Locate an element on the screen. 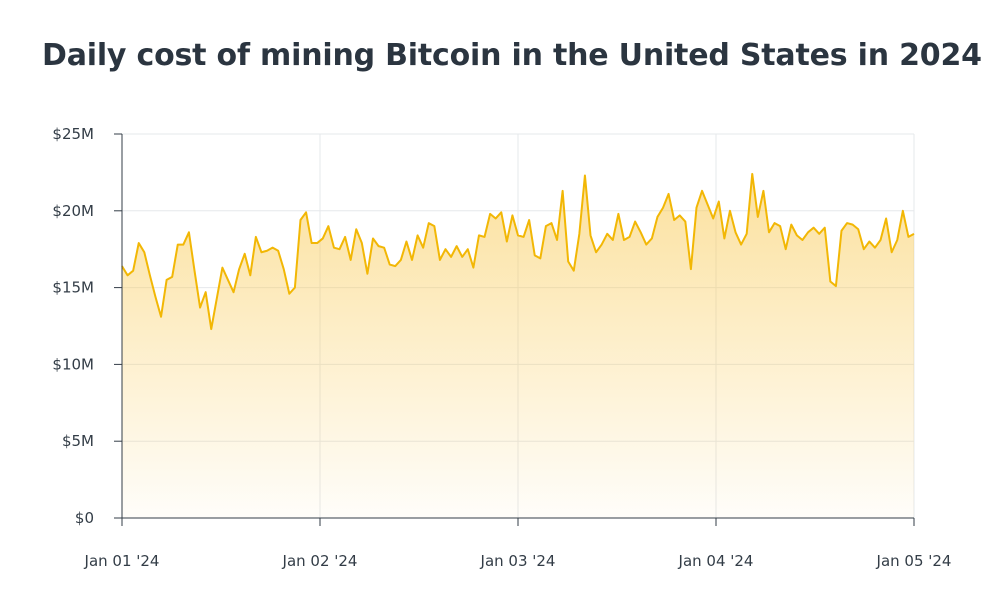  x-tick-label: Jan 01 '24 is located at coordinates (122, 561).